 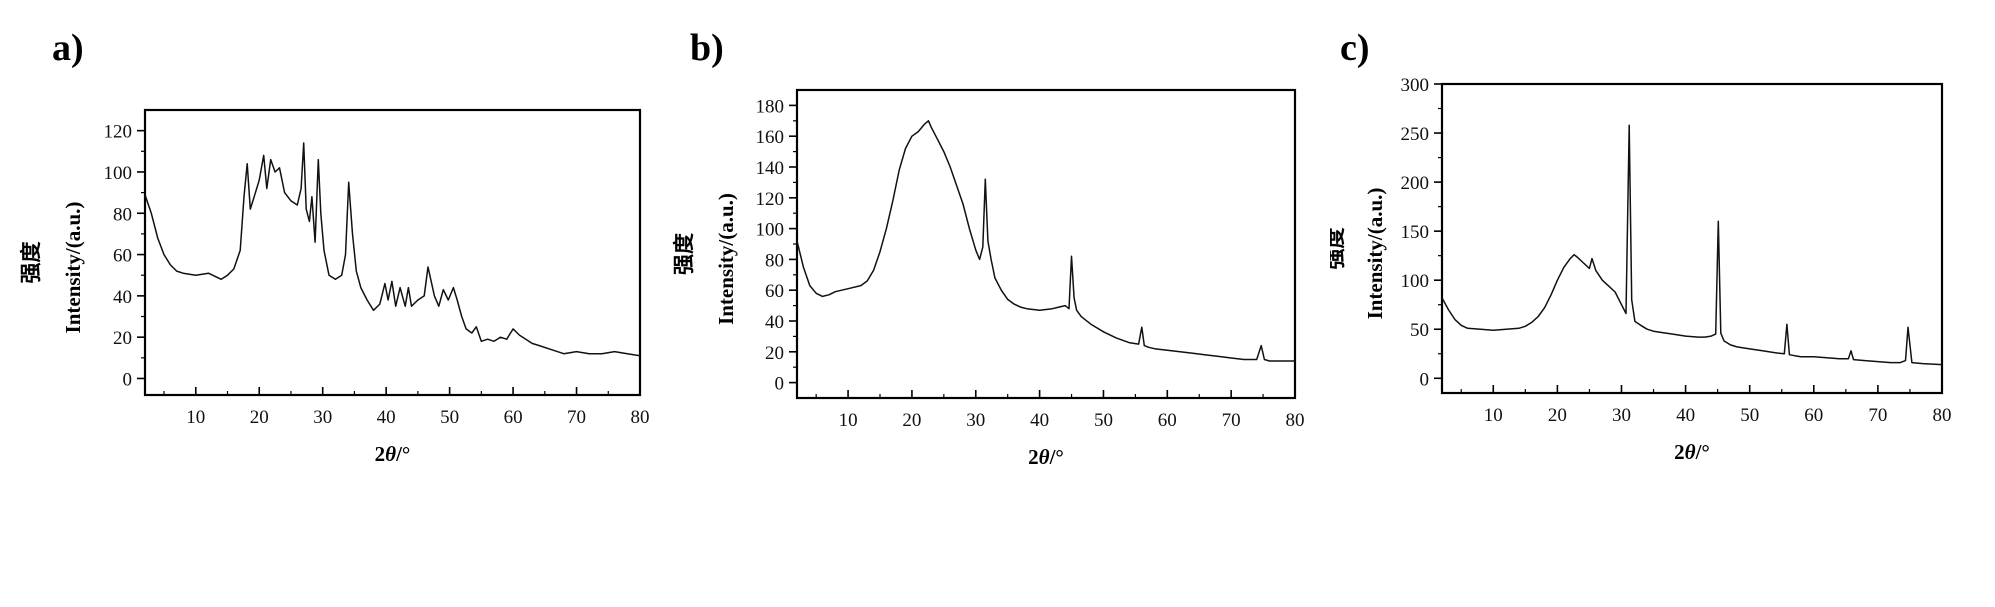 What do you see at coordinates (390, 454) in the screenshot?
I see `x-axis-title-symbol-a: θ` at bounding box center [390, 454].